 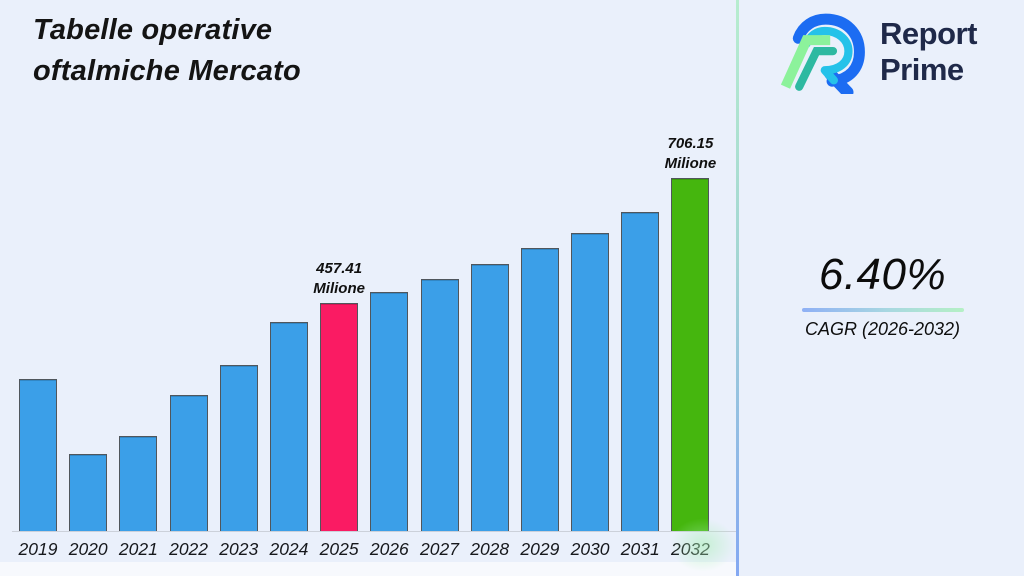 I want to click on cagr-underline, so click(x=882, y=310).